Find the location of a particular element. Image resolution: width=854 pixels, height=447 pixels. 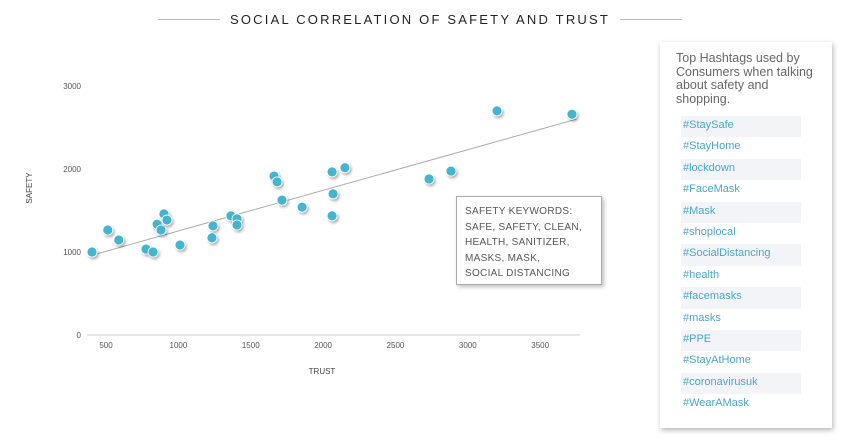

annotation-line: SOCIAL DISTANCING is located at coordinates (518, 273).